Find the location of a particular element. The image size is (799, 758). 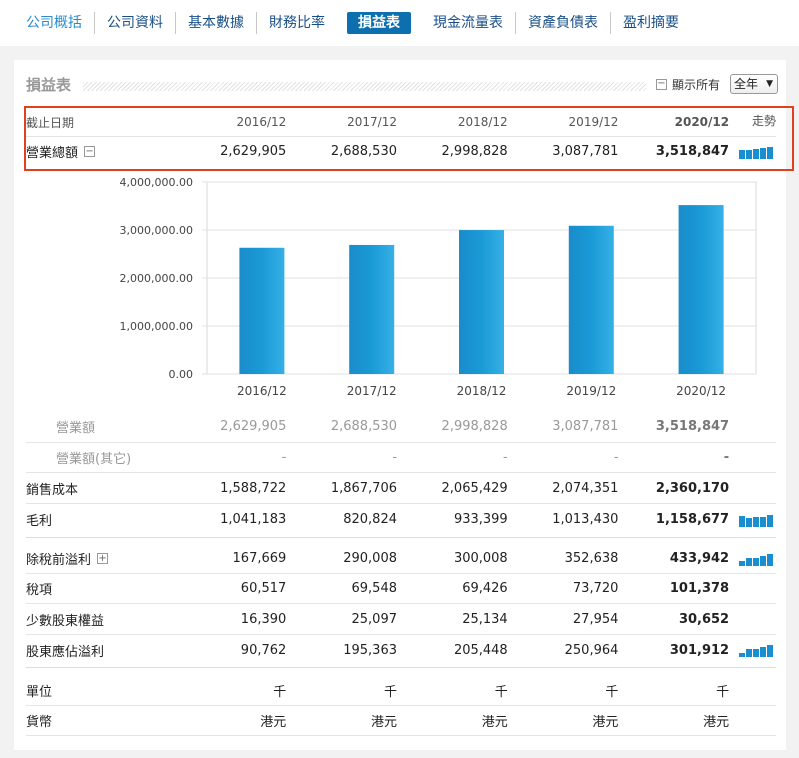

tab-earnings-summary: 盈利摘要 is located at coordinates (651, 23).